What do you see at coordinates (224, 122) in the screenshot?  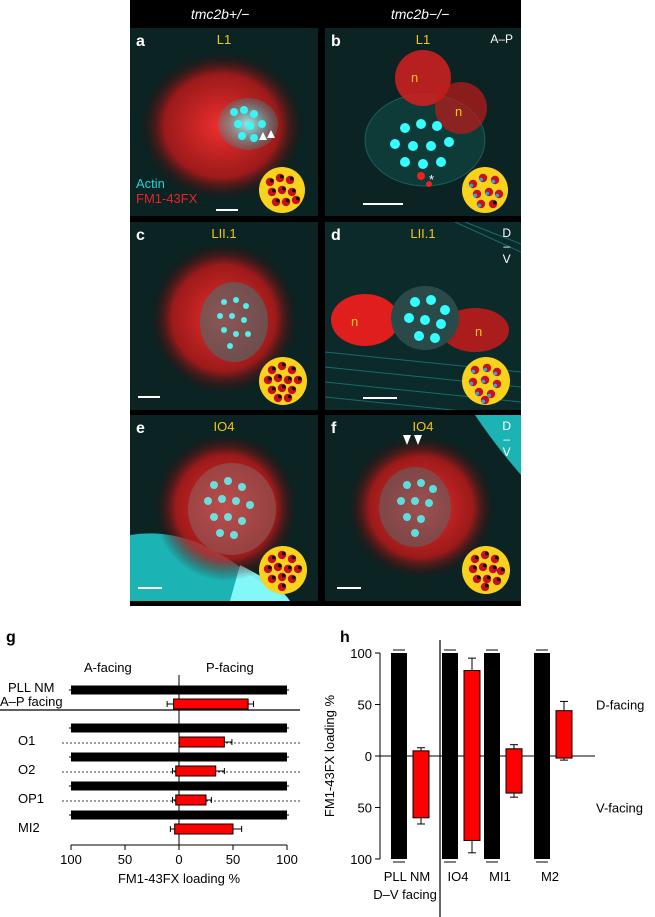 I see `panel-a: a L1 Actin FM1-43FX` at bounding box center [224, 122].